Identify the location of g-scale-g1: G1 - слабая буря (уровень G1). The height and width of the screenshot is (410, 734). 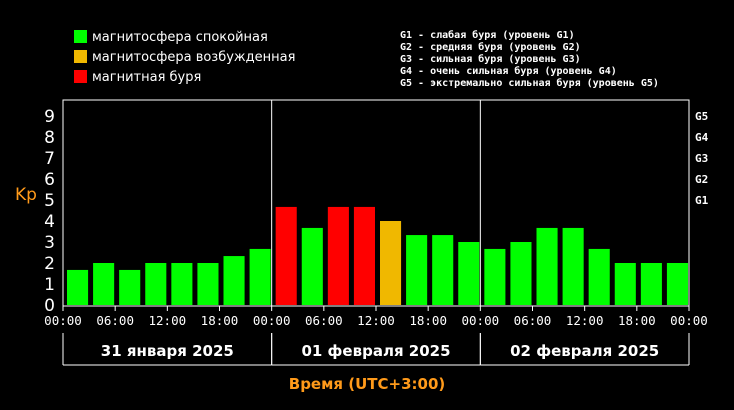
(487, 35).